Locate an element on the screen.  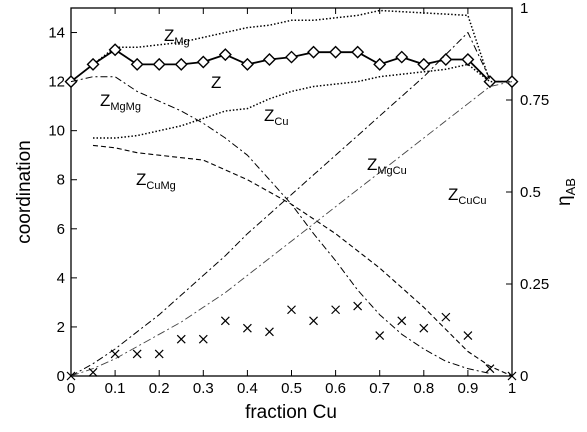
label-sub: MgMg is located at coordinates (125, 107).